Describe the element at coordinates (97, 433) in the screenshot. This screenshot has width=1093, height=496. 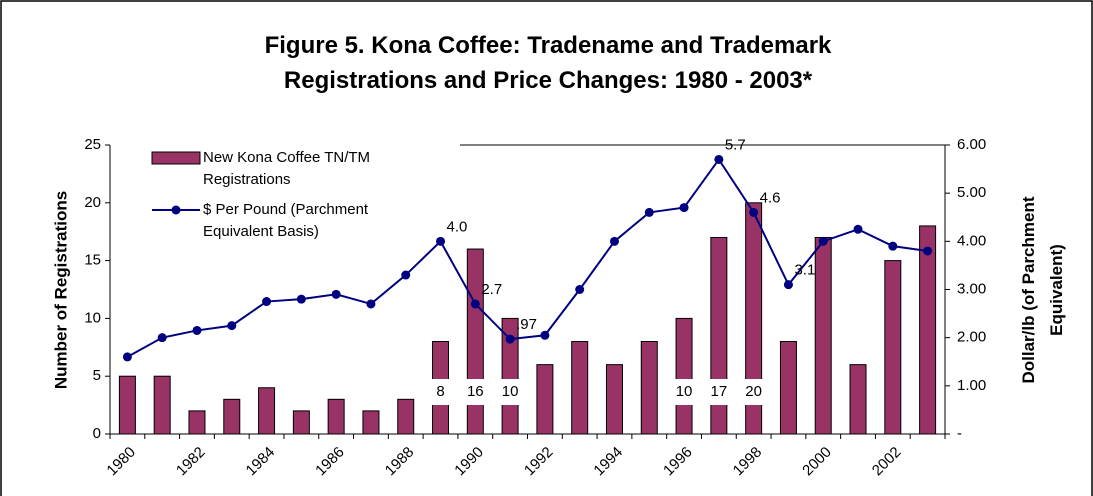
I see `y-tick-label: 0` at that location.